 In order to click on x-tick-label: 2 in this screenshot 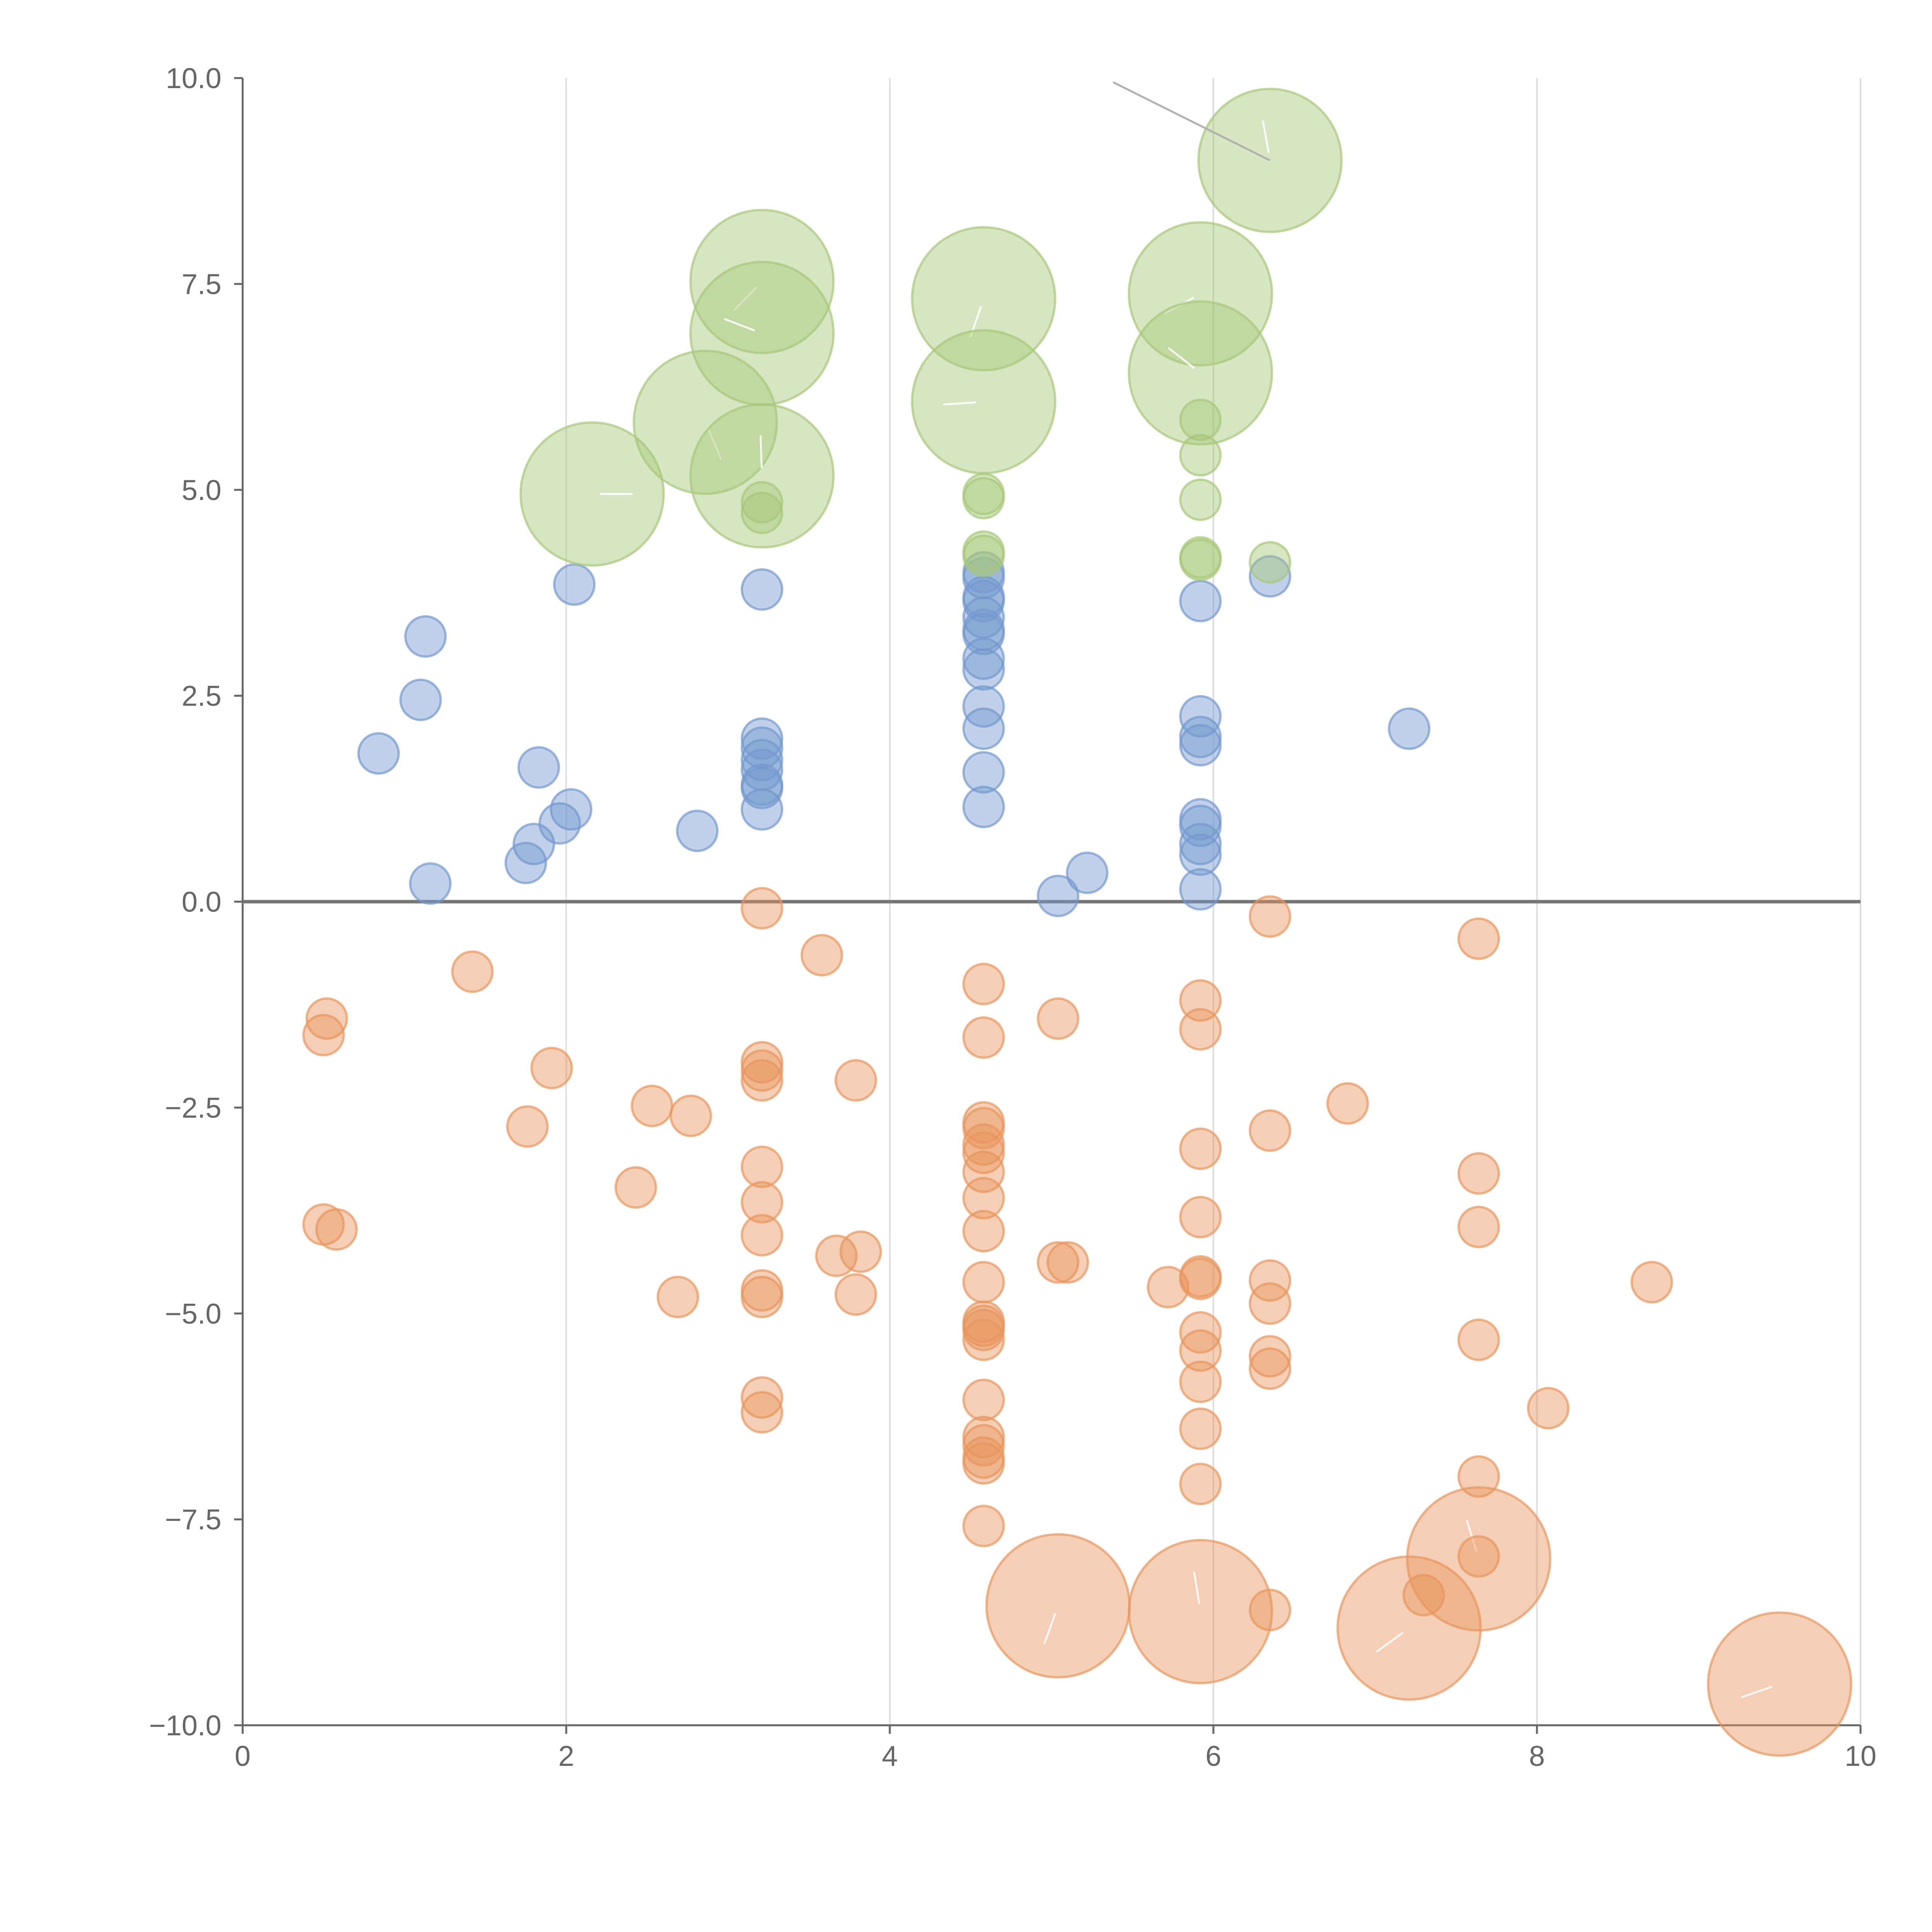, I will do `click(566, 1756)`.